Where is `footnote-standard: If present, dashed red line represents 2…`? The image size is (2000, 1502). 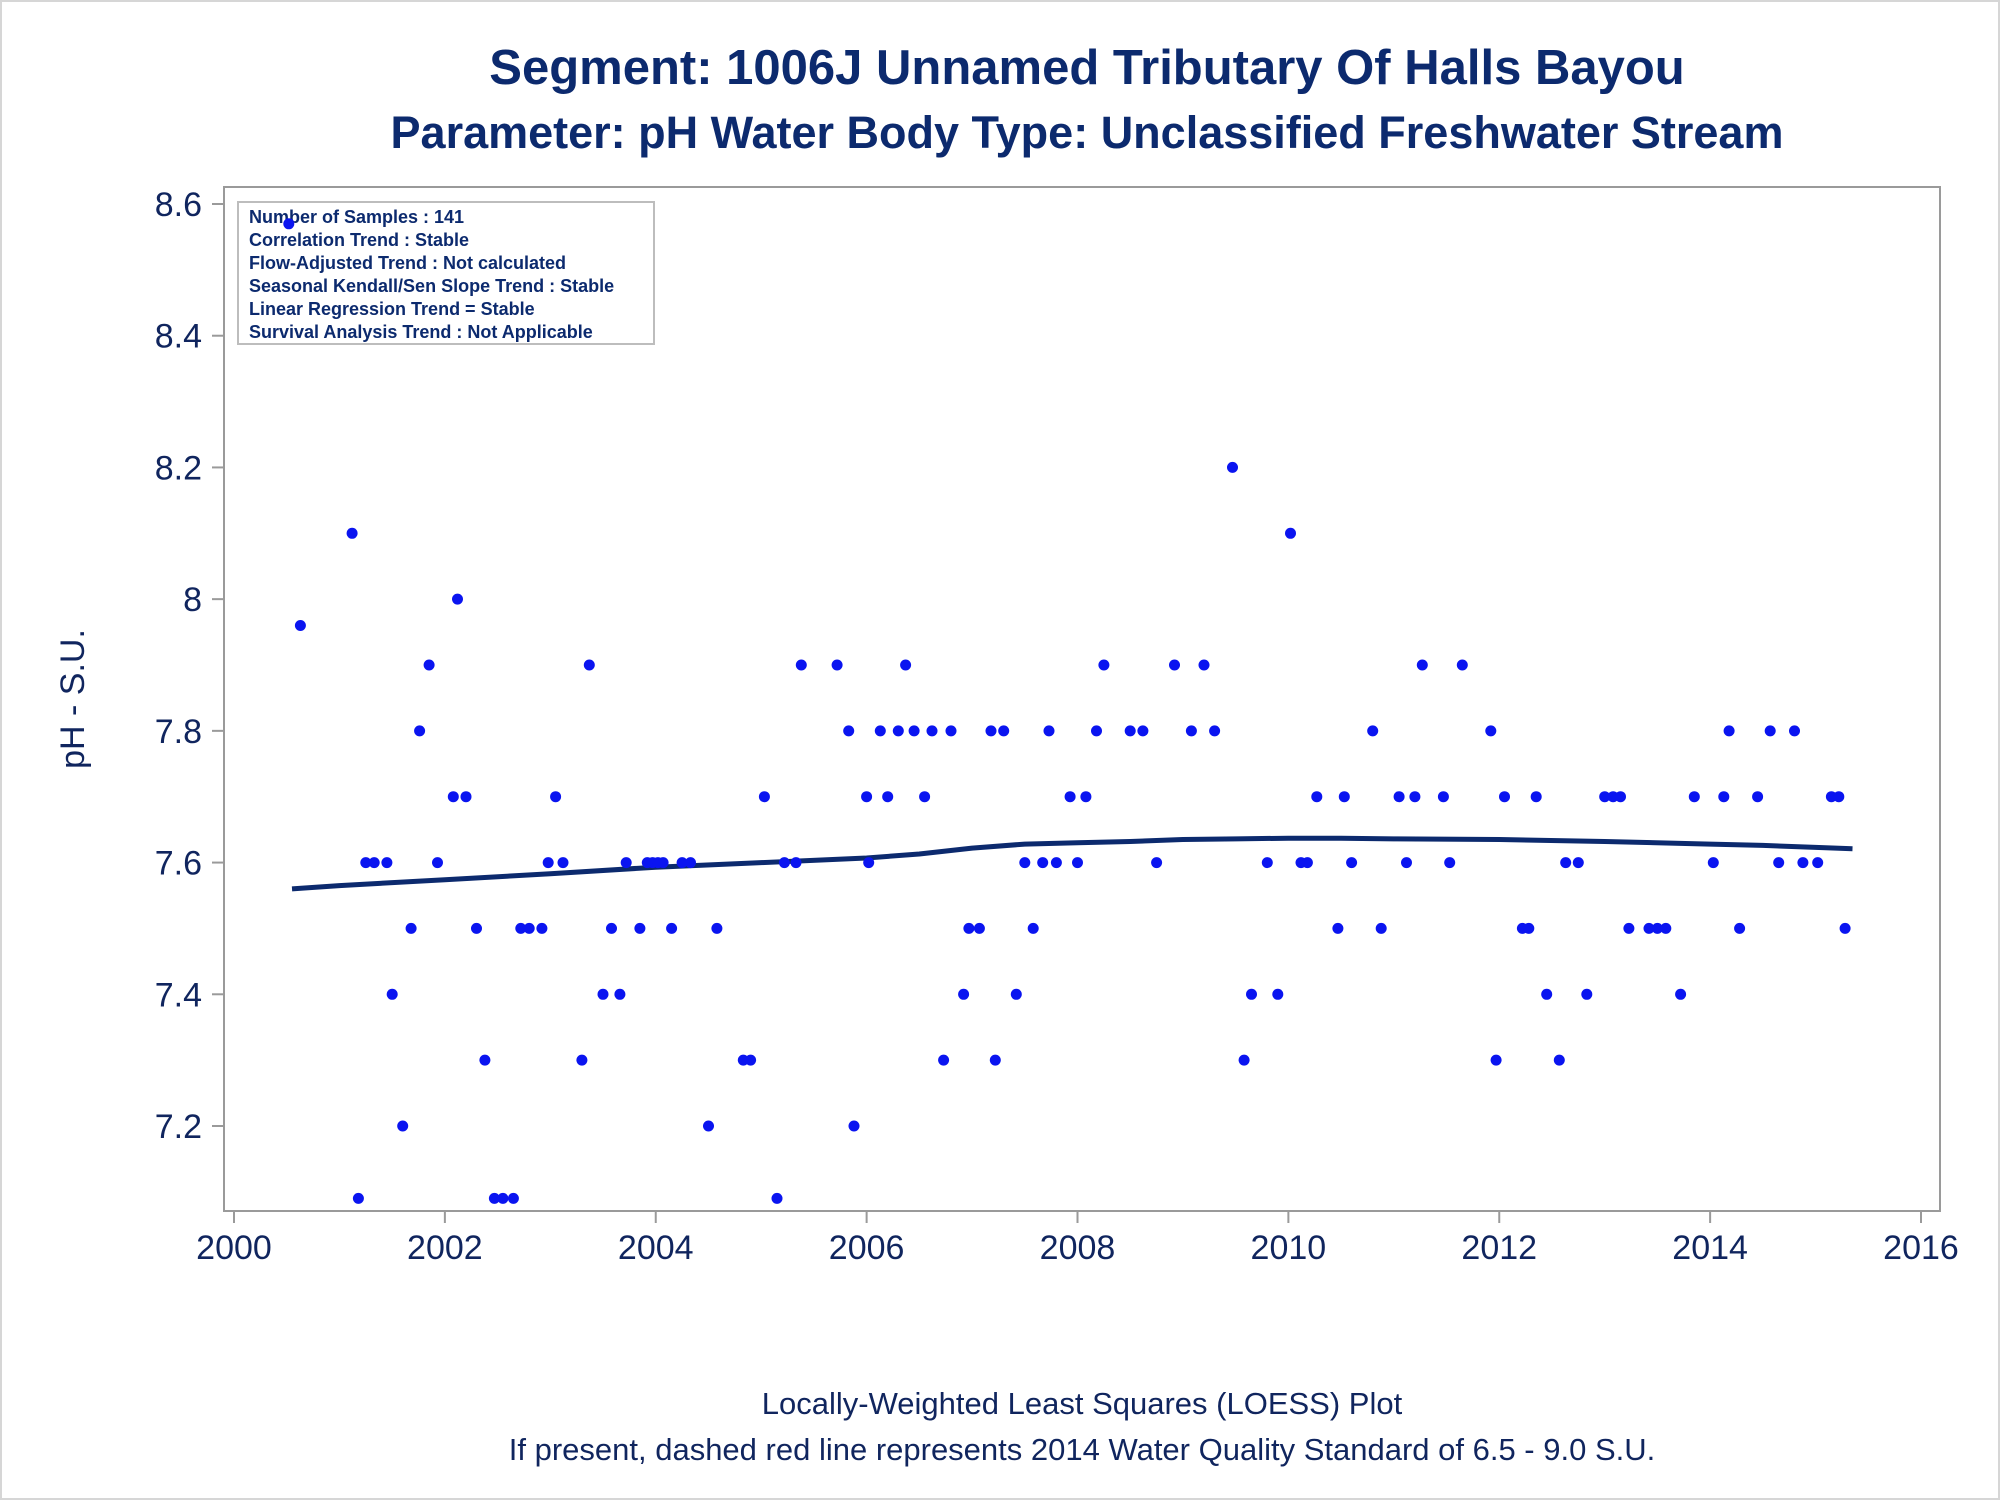
footnote-standard: If present, dashed red line represents 2… is located at coordinates (1082, 1449).